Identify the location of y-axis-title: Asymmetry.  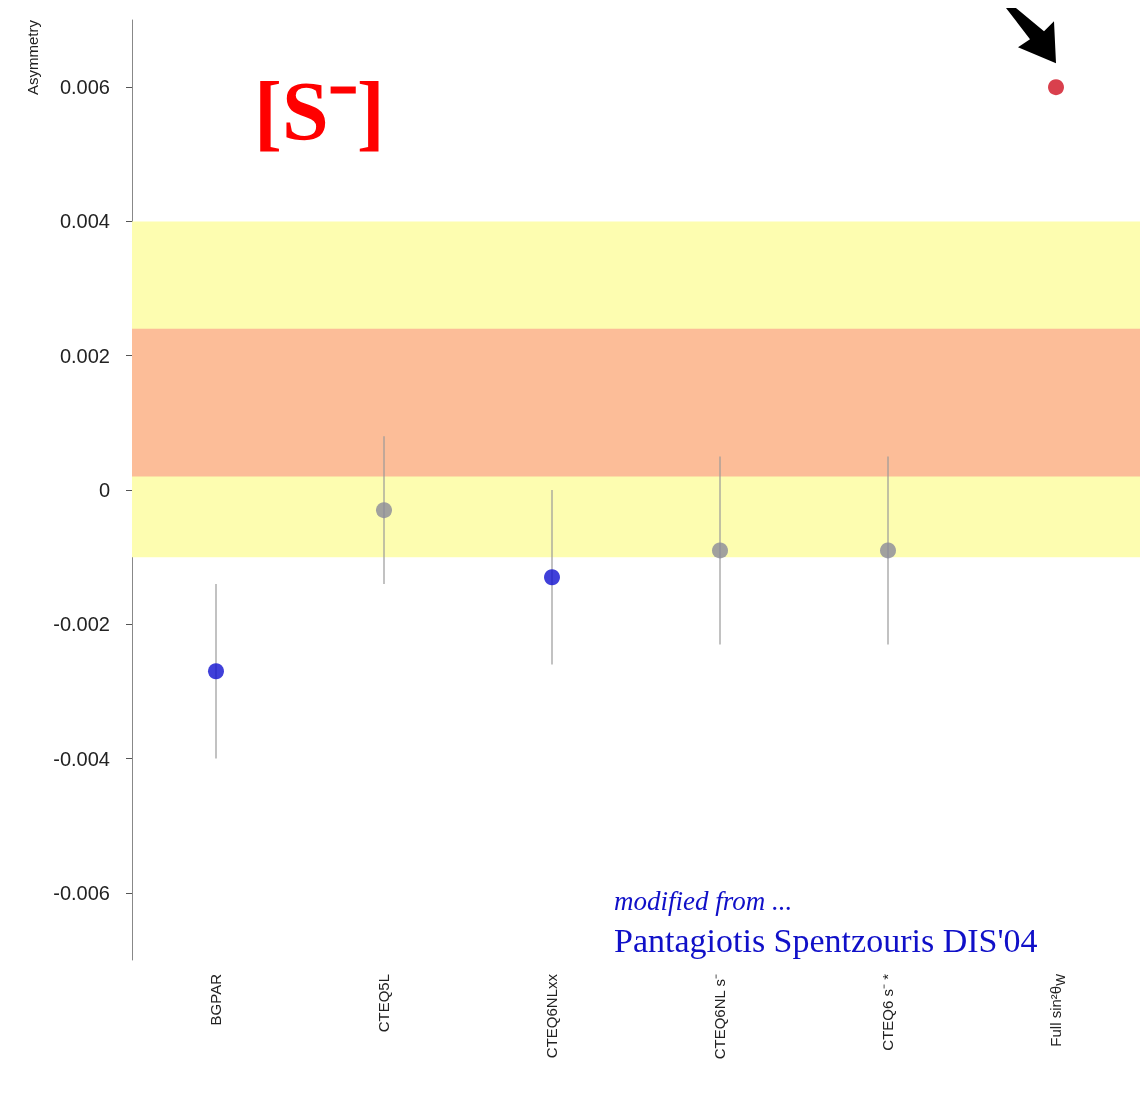
(32, 57).